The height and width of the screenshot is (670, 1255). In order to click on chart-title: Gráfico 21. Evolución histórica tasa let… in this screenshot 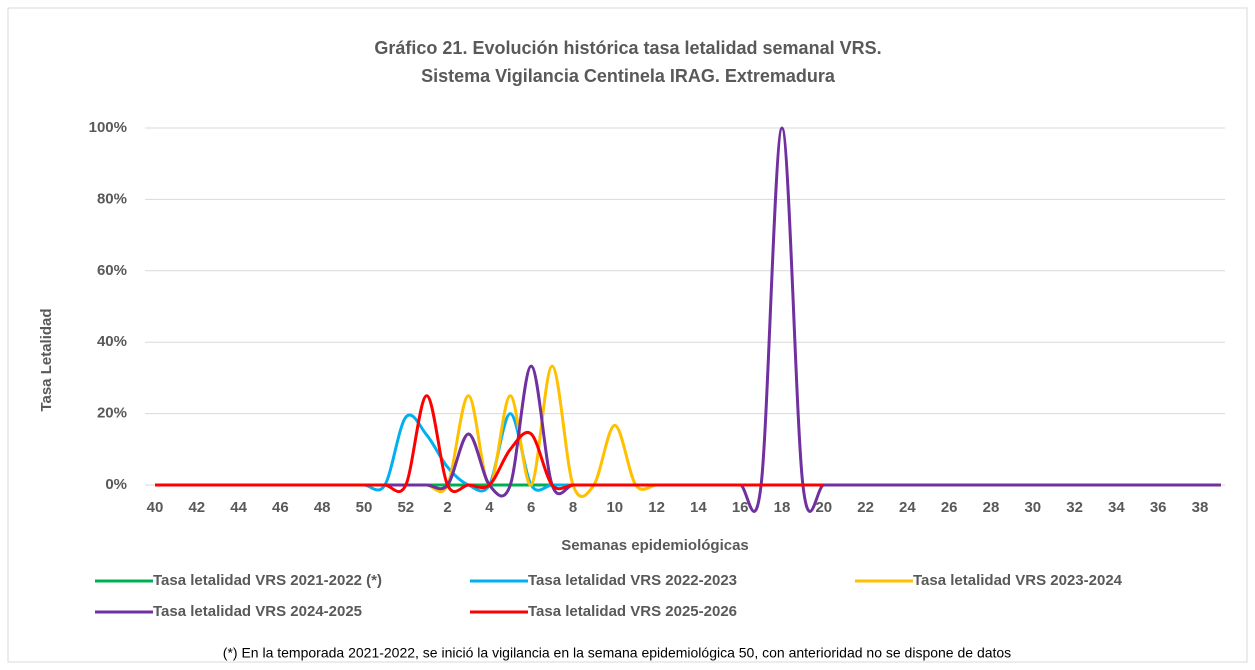, I will do `click(627, 48)`.